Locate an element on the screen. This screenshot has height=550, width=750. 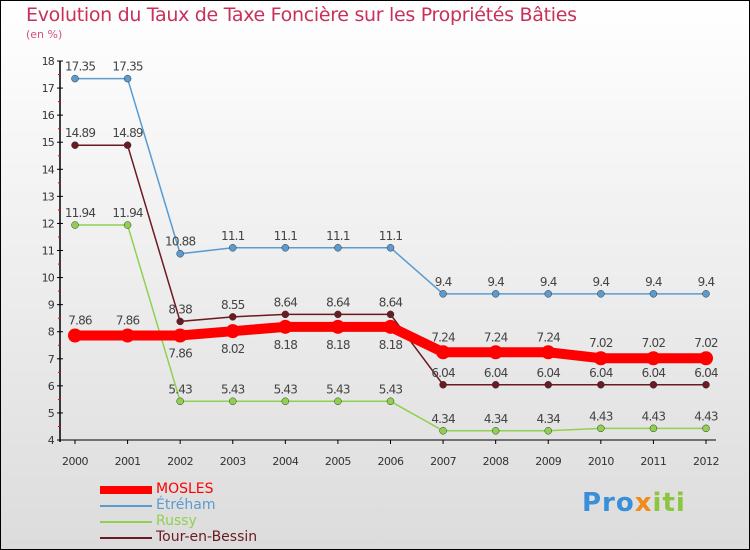
legend-label: MOSLES is located at coordinates (185, 489).